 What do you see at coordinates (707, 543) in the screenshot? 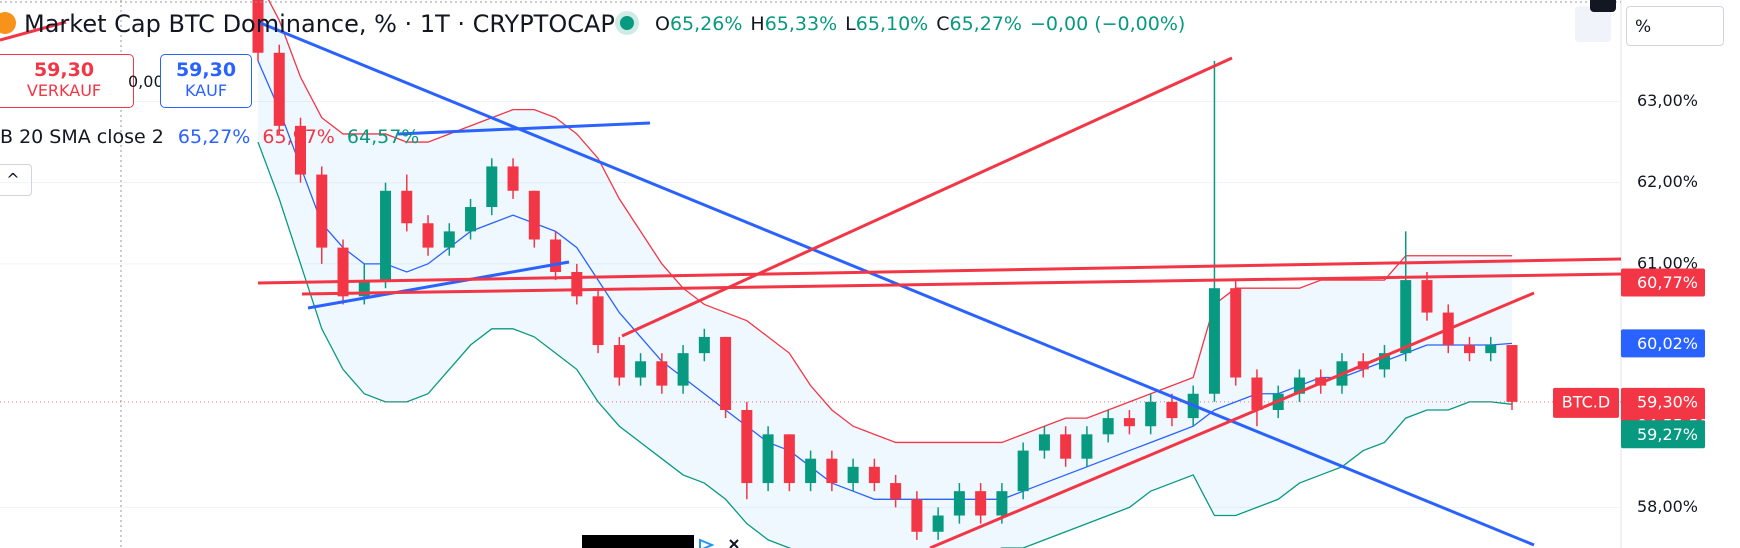
I see `ad-icon` at bounding box center [707, 543].